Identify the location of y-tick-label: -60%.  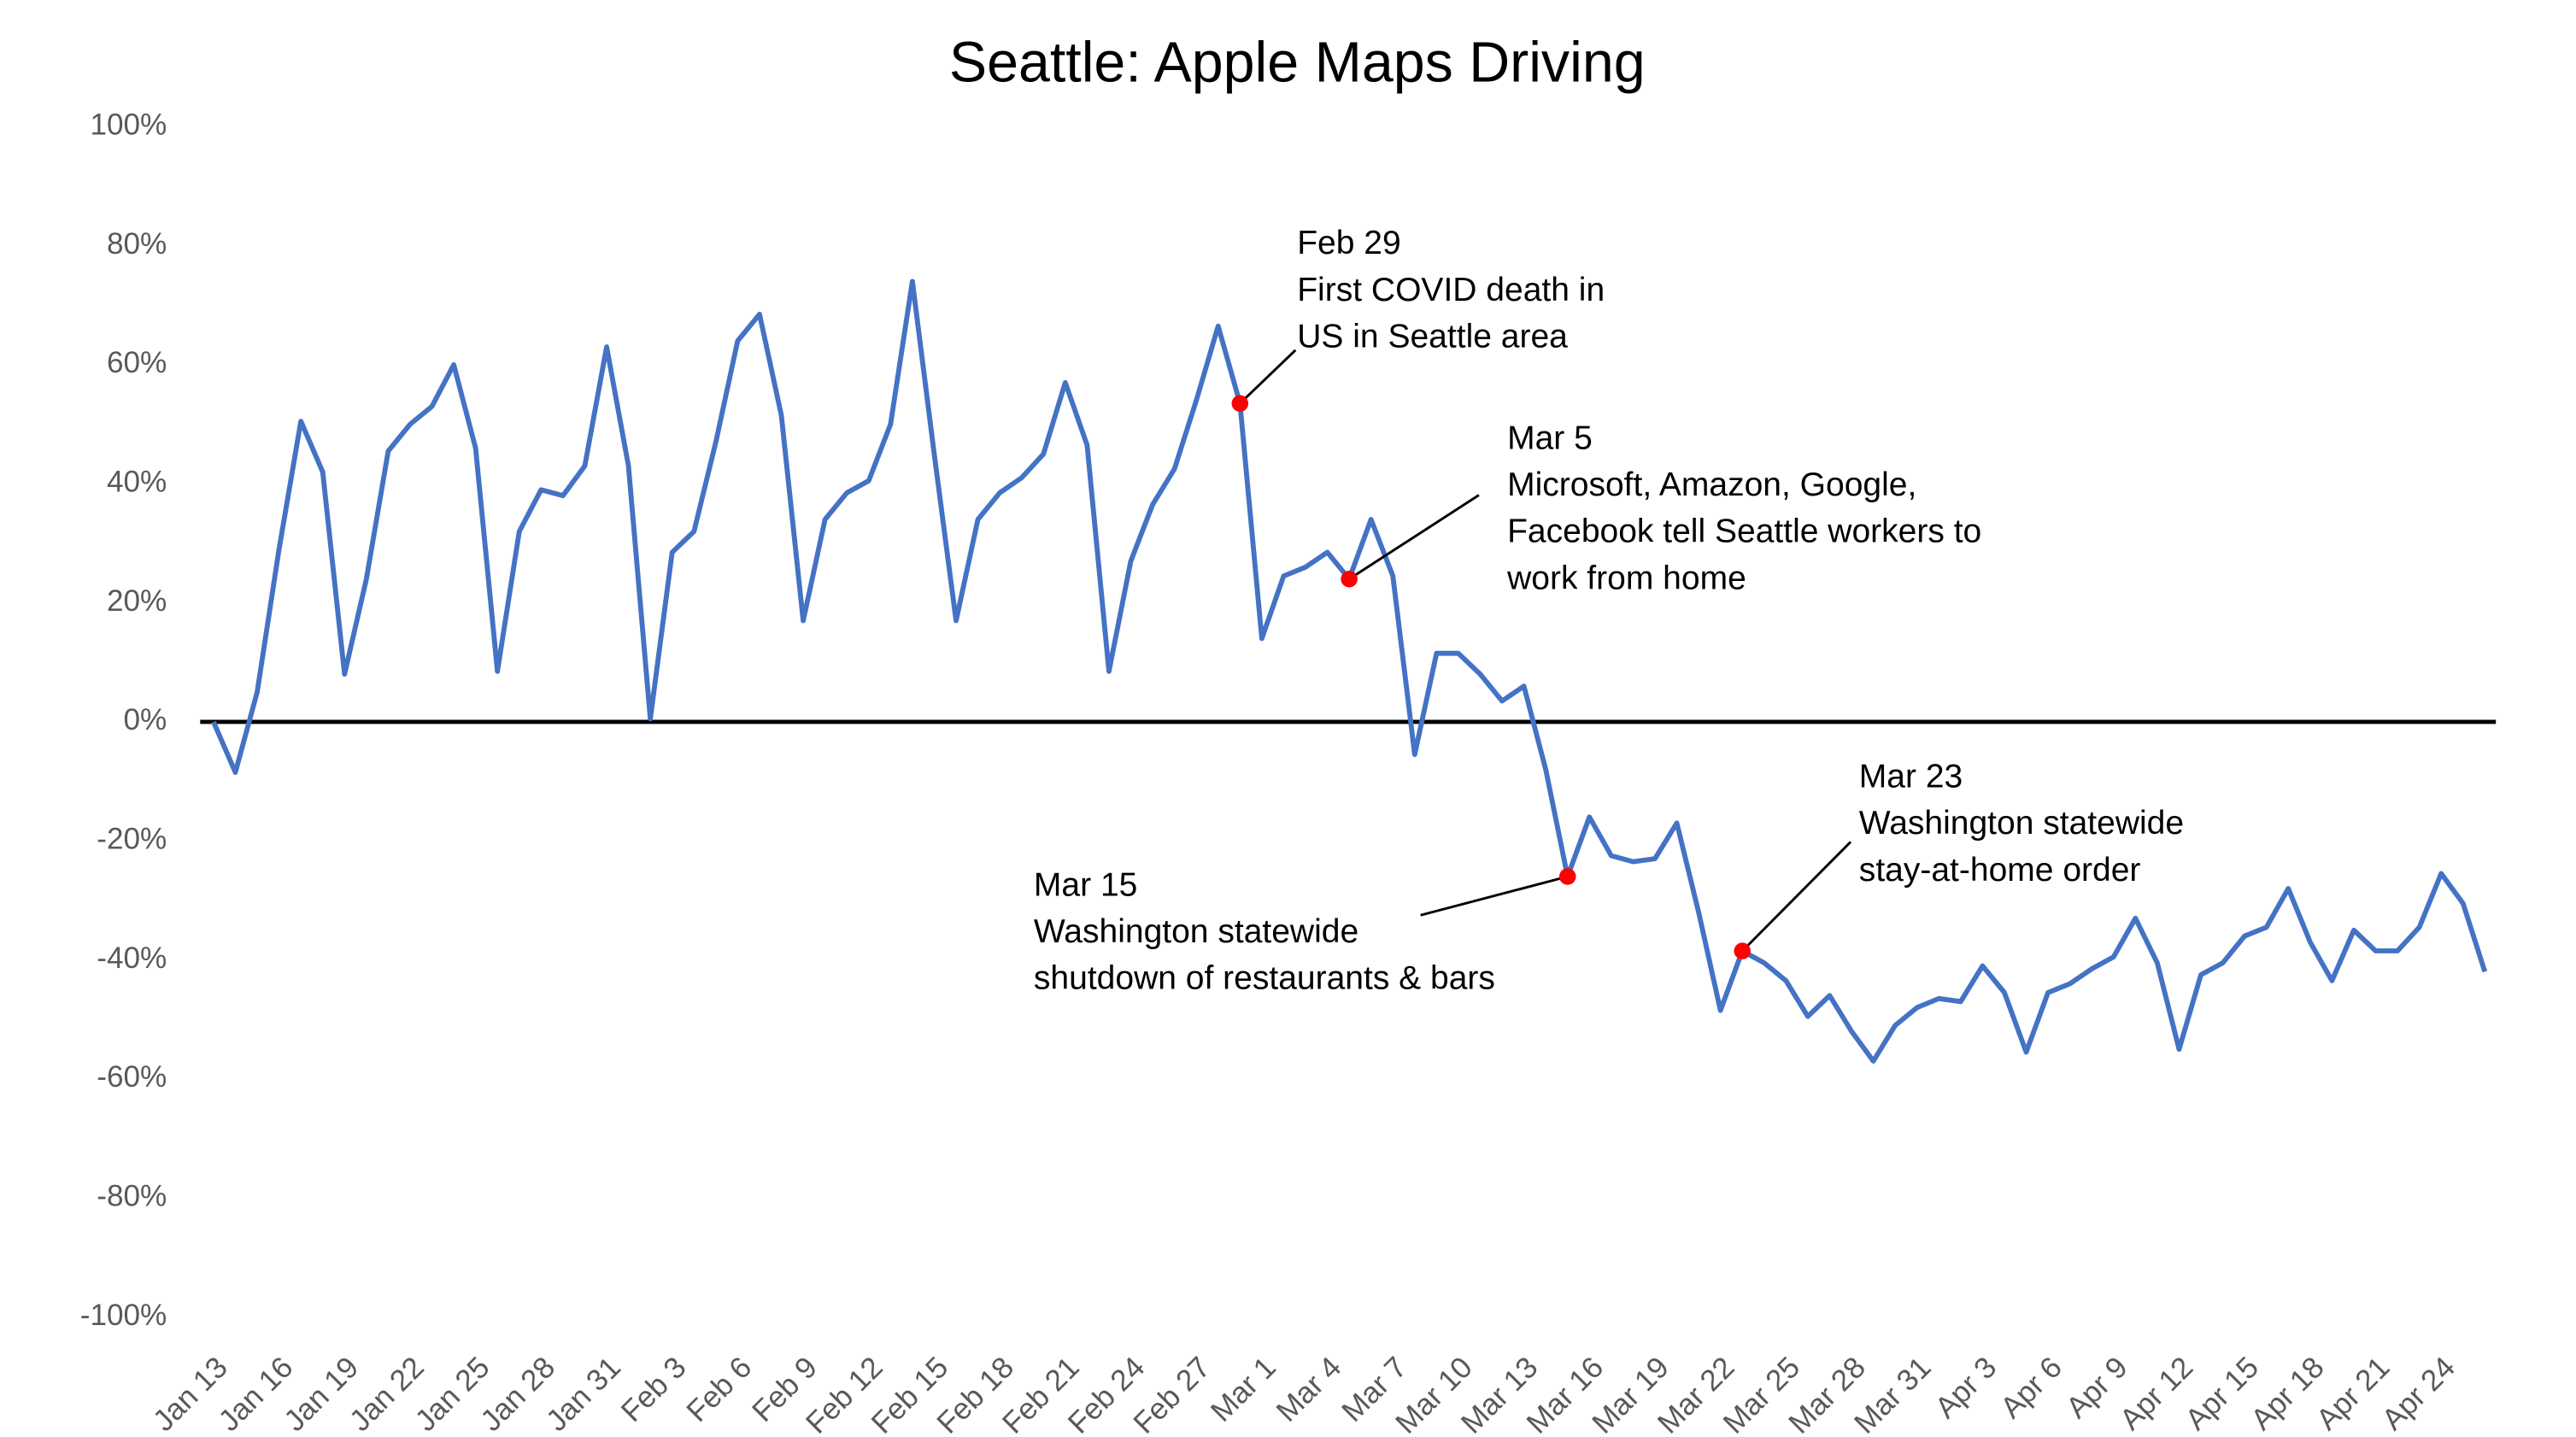
(132, 1077).